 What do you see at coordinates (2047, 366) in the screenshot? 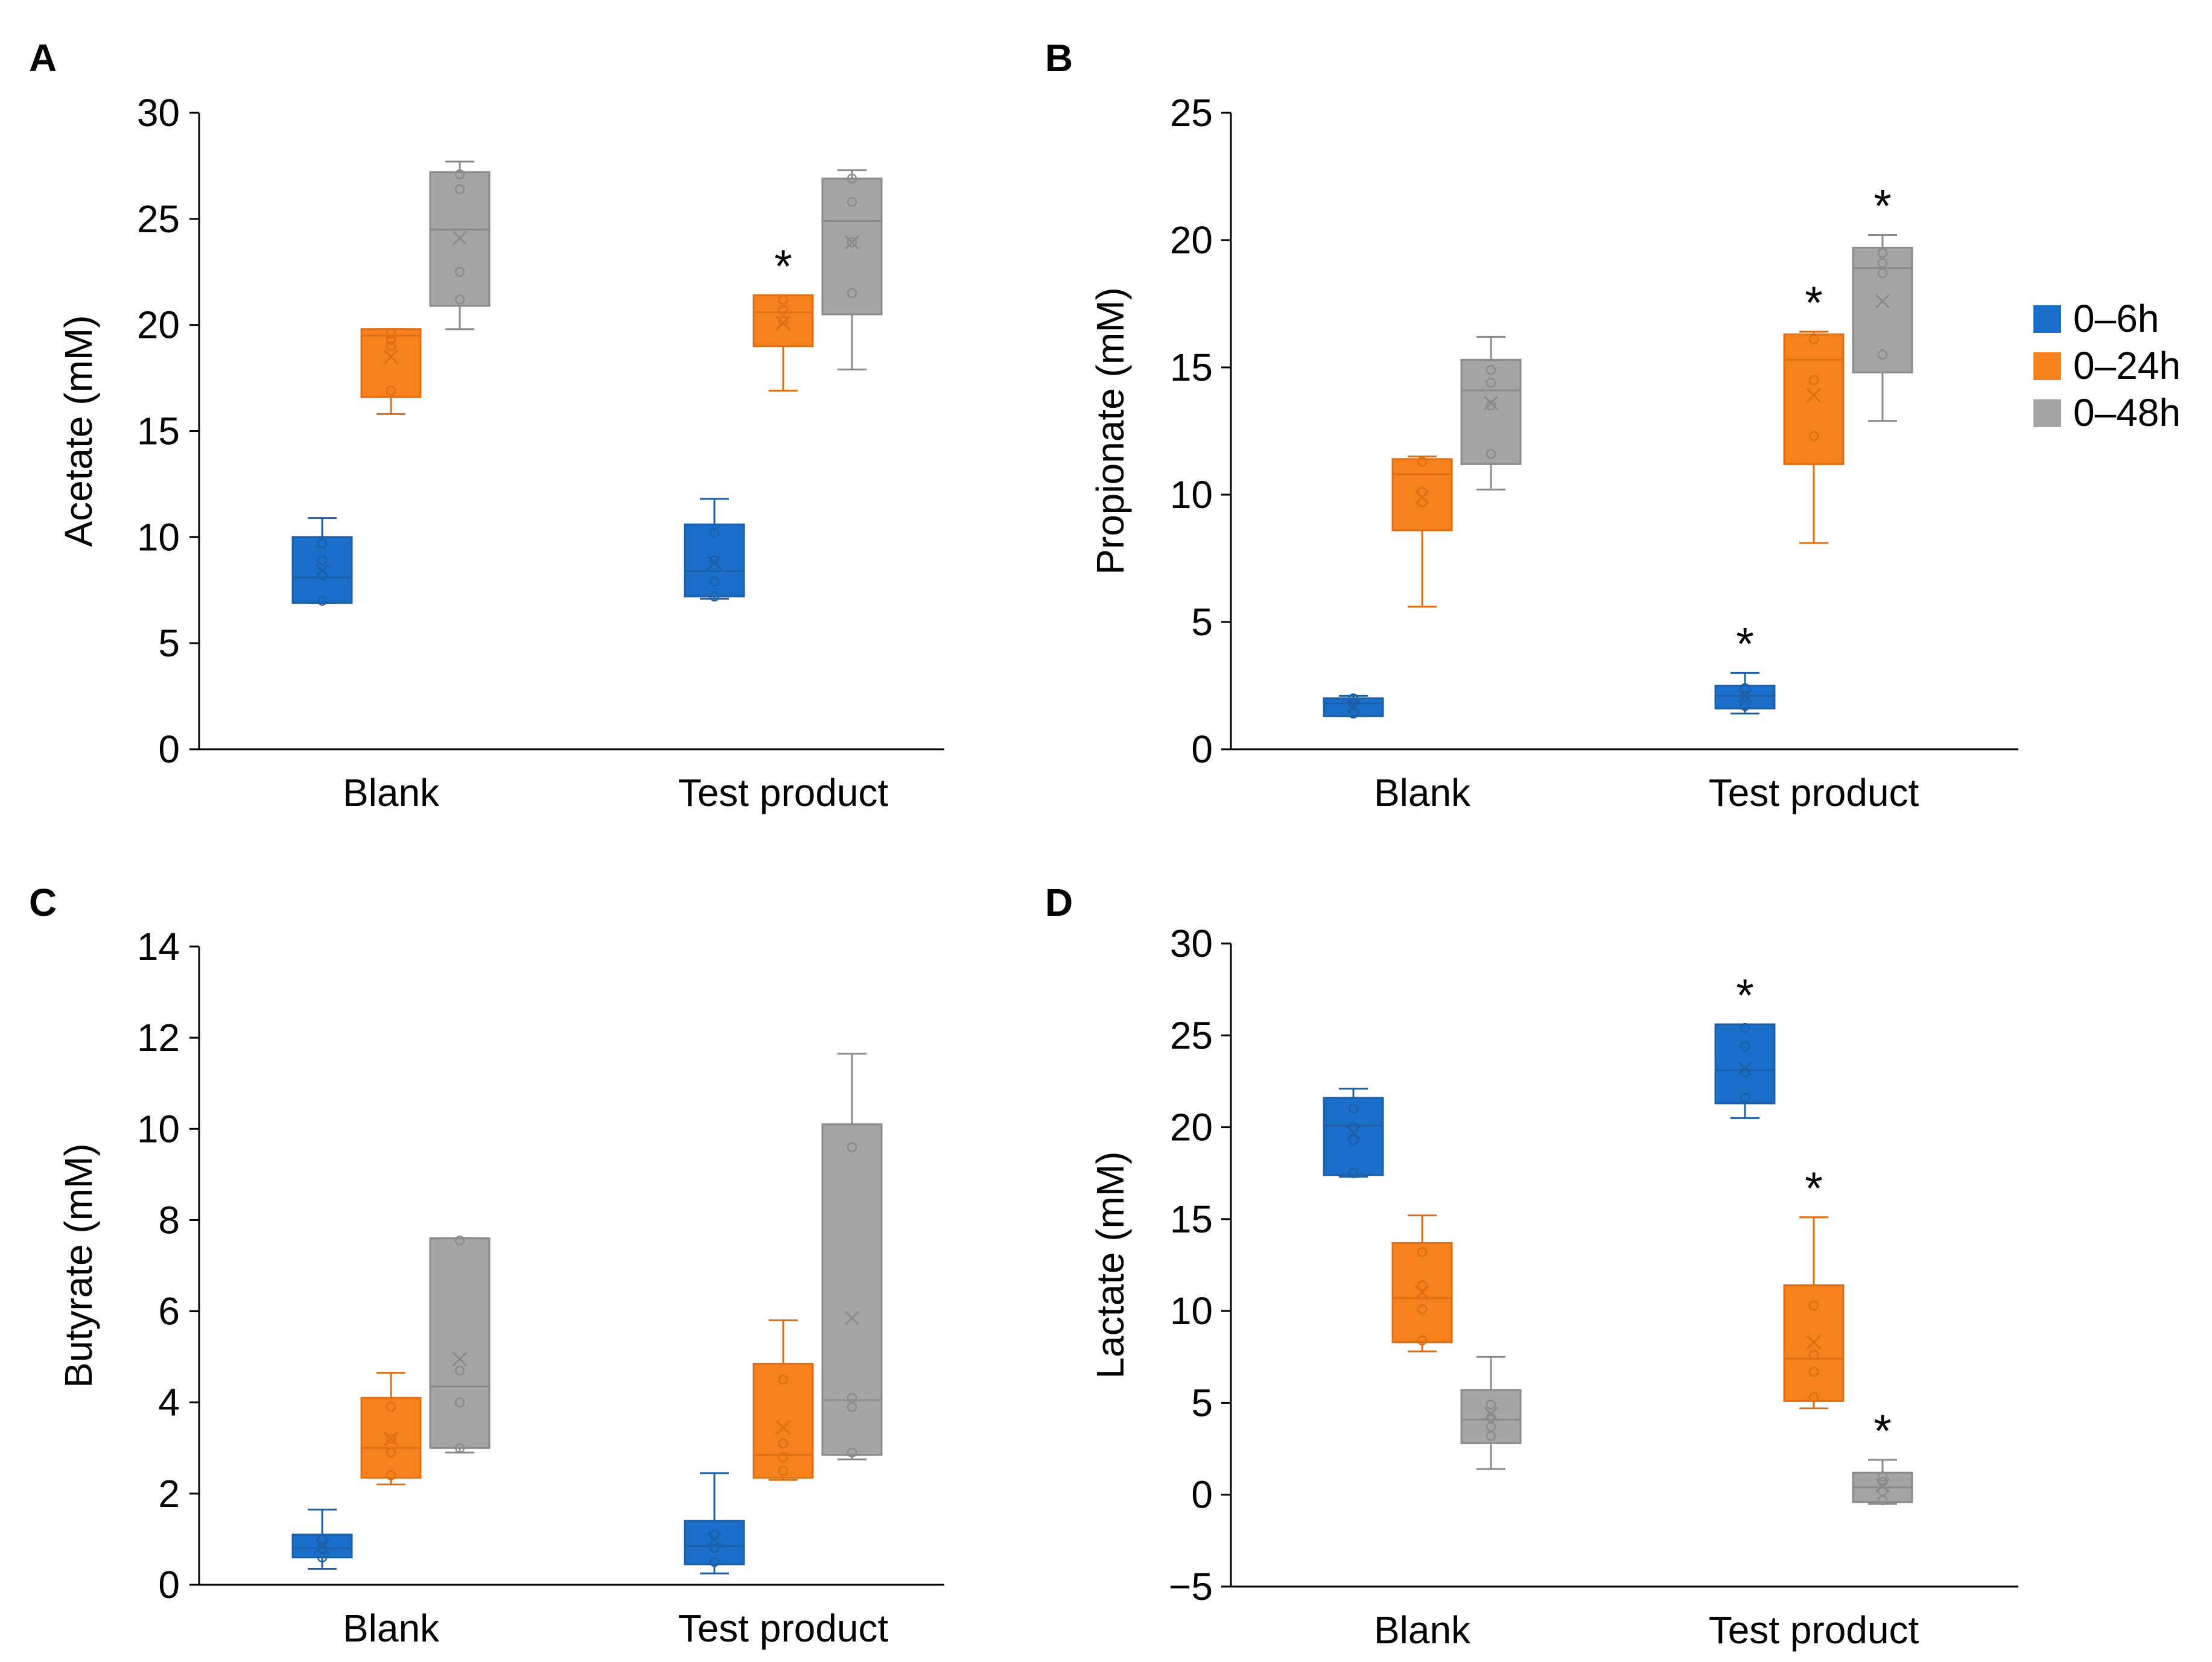
I see `legend-swatch` at bounding box center [2047, 366].